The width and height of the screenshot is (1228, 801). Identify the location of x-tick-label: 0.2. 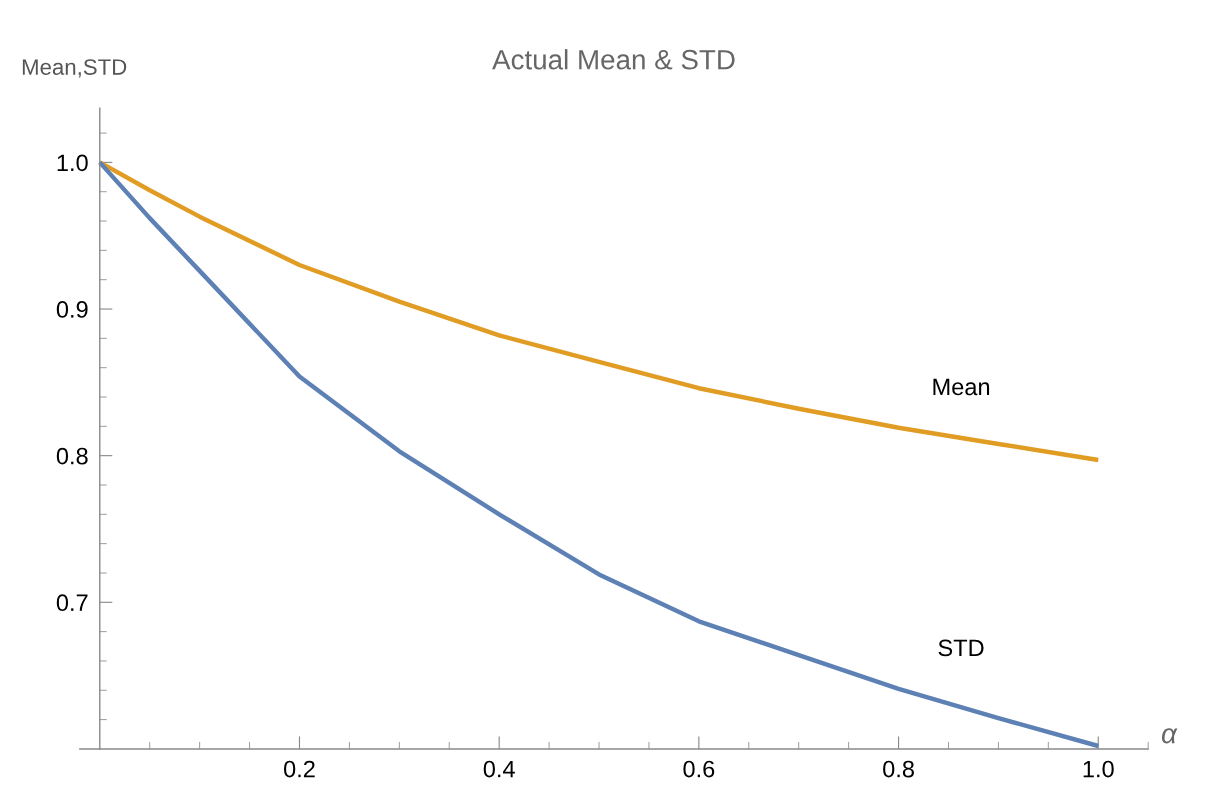
(299, 769).